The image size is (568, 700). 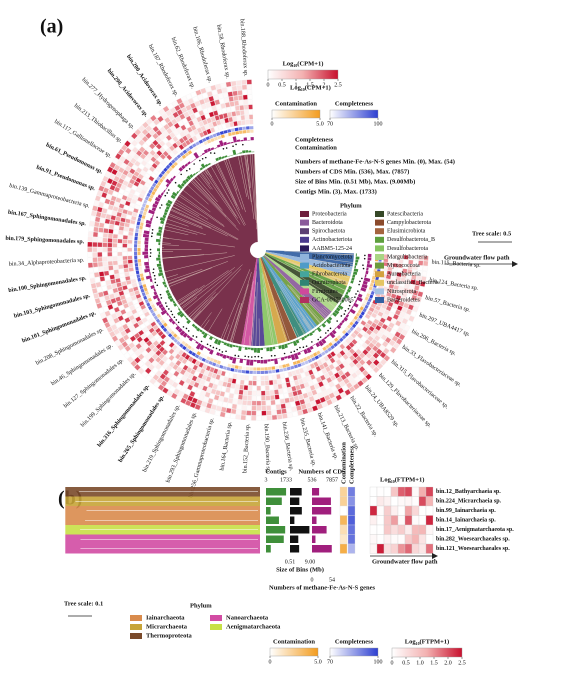 What do you see at coordinates (290, 562) in the screenshot?
I see `column-min: 0.51` at bounding box center [290, 562].